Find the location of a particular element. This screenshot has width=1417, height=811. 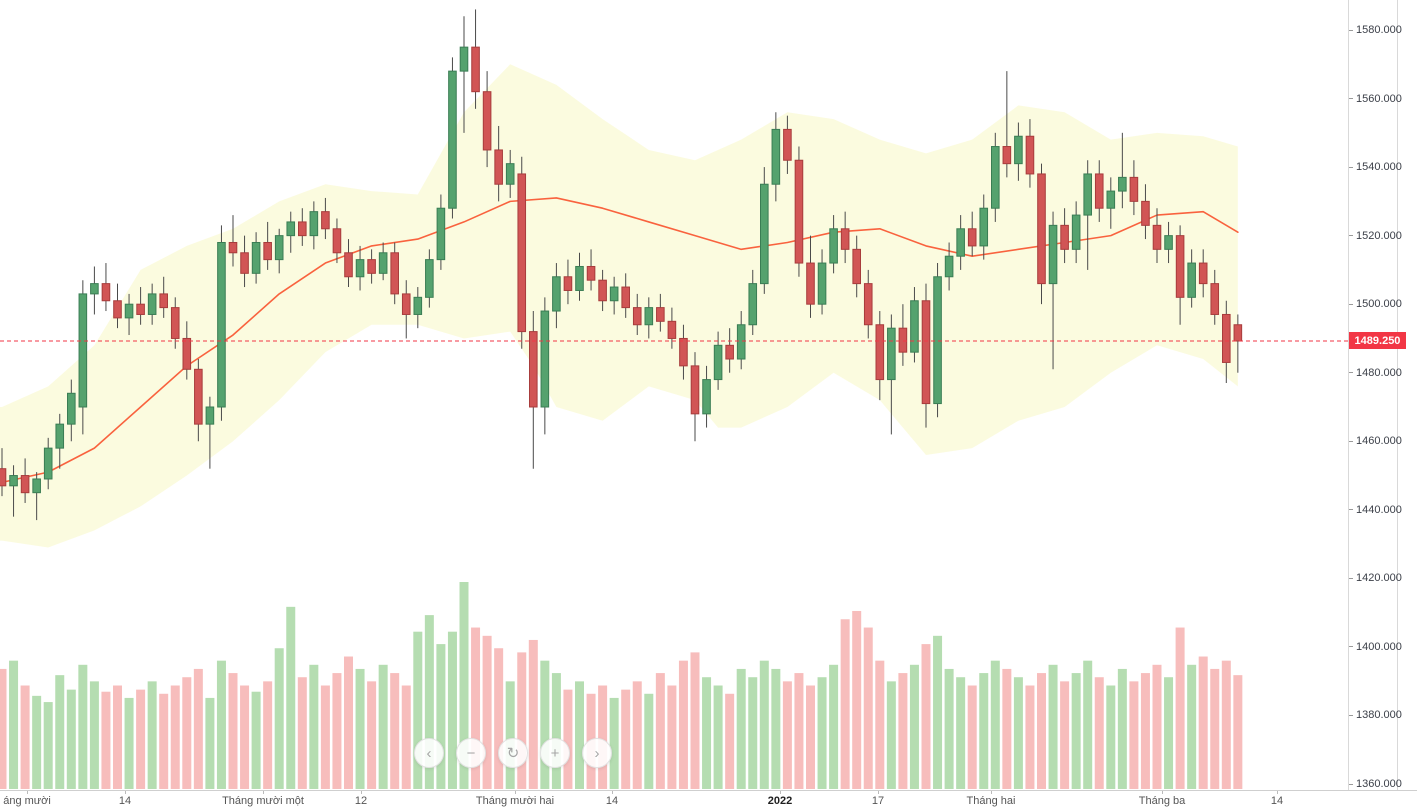

zoom-in-button: + is located at coordinates (555, 753).